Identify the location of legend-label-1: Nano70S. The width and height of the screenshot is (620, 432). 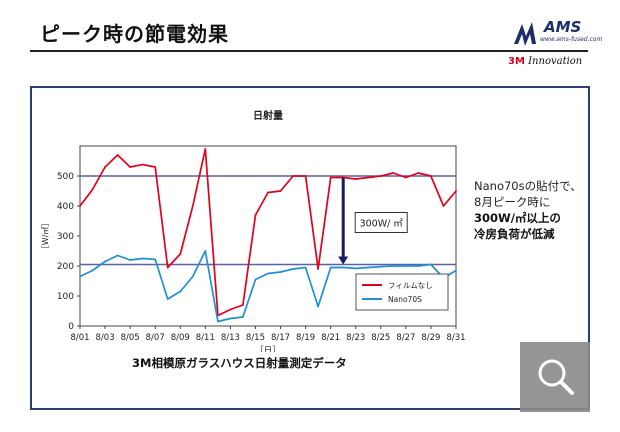
(405, 299).